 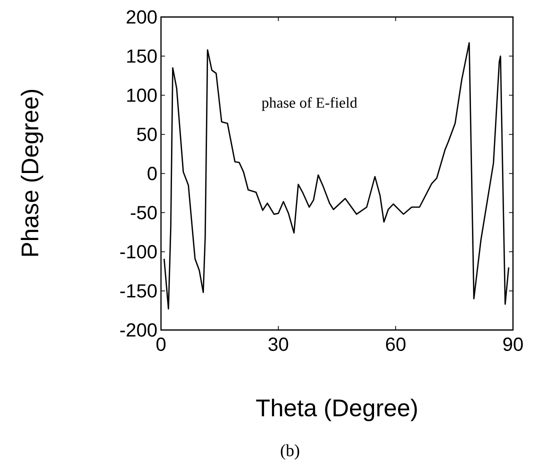 I want to click on text: (b), so click(x=290, y=452).